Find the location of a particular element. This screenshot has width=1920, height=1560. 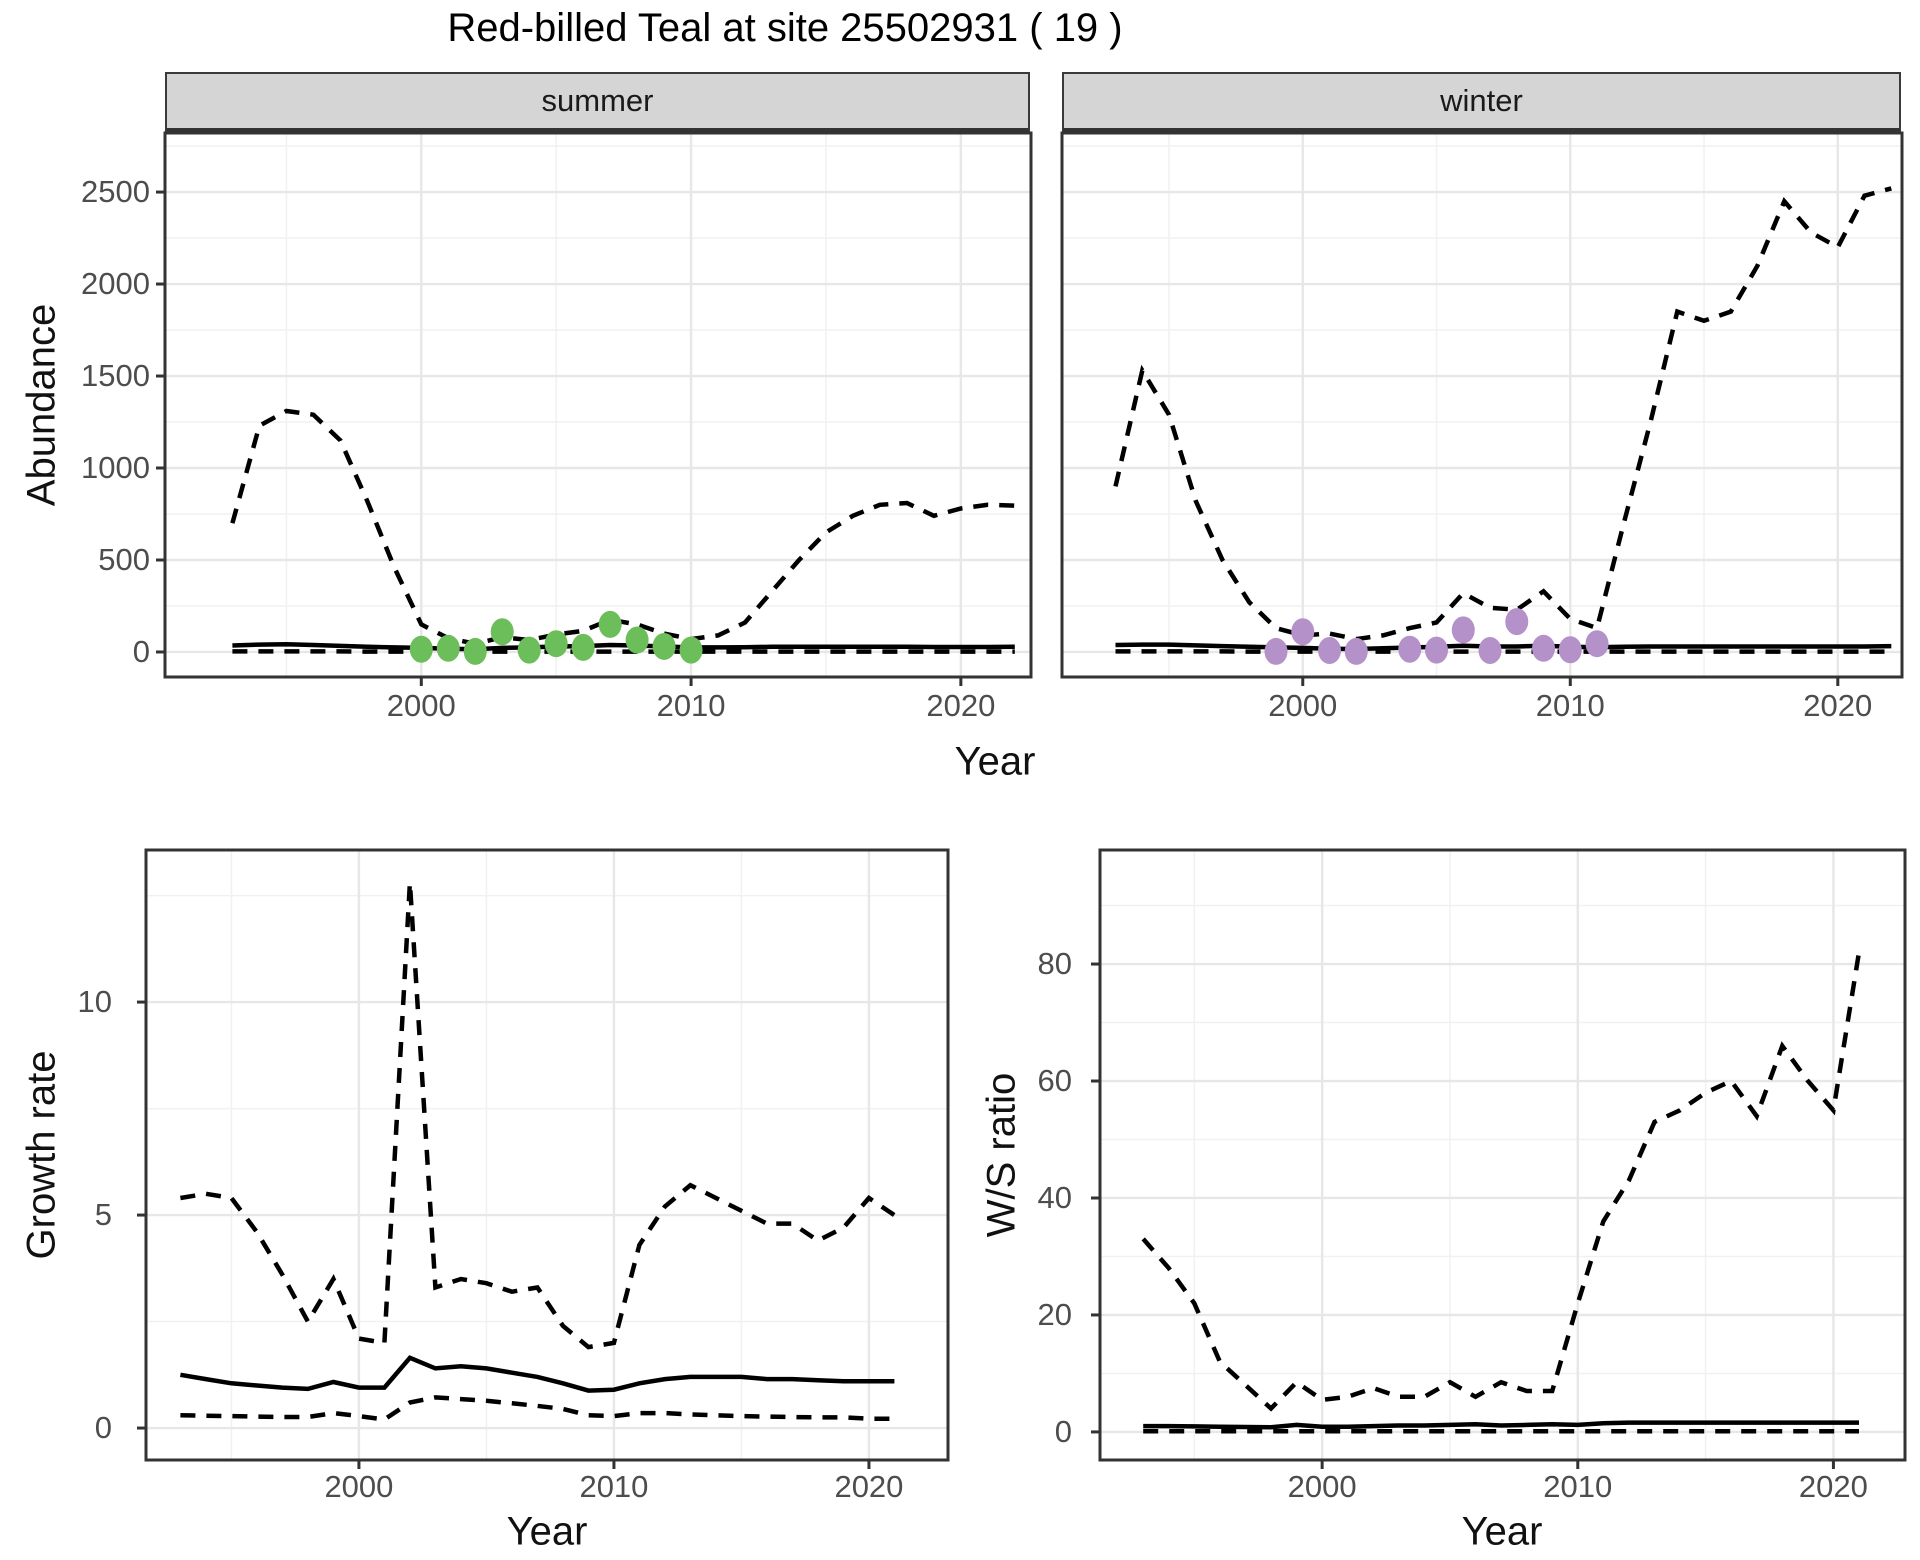

y-tick-label: 2000 is located at coordinates (115, 284).